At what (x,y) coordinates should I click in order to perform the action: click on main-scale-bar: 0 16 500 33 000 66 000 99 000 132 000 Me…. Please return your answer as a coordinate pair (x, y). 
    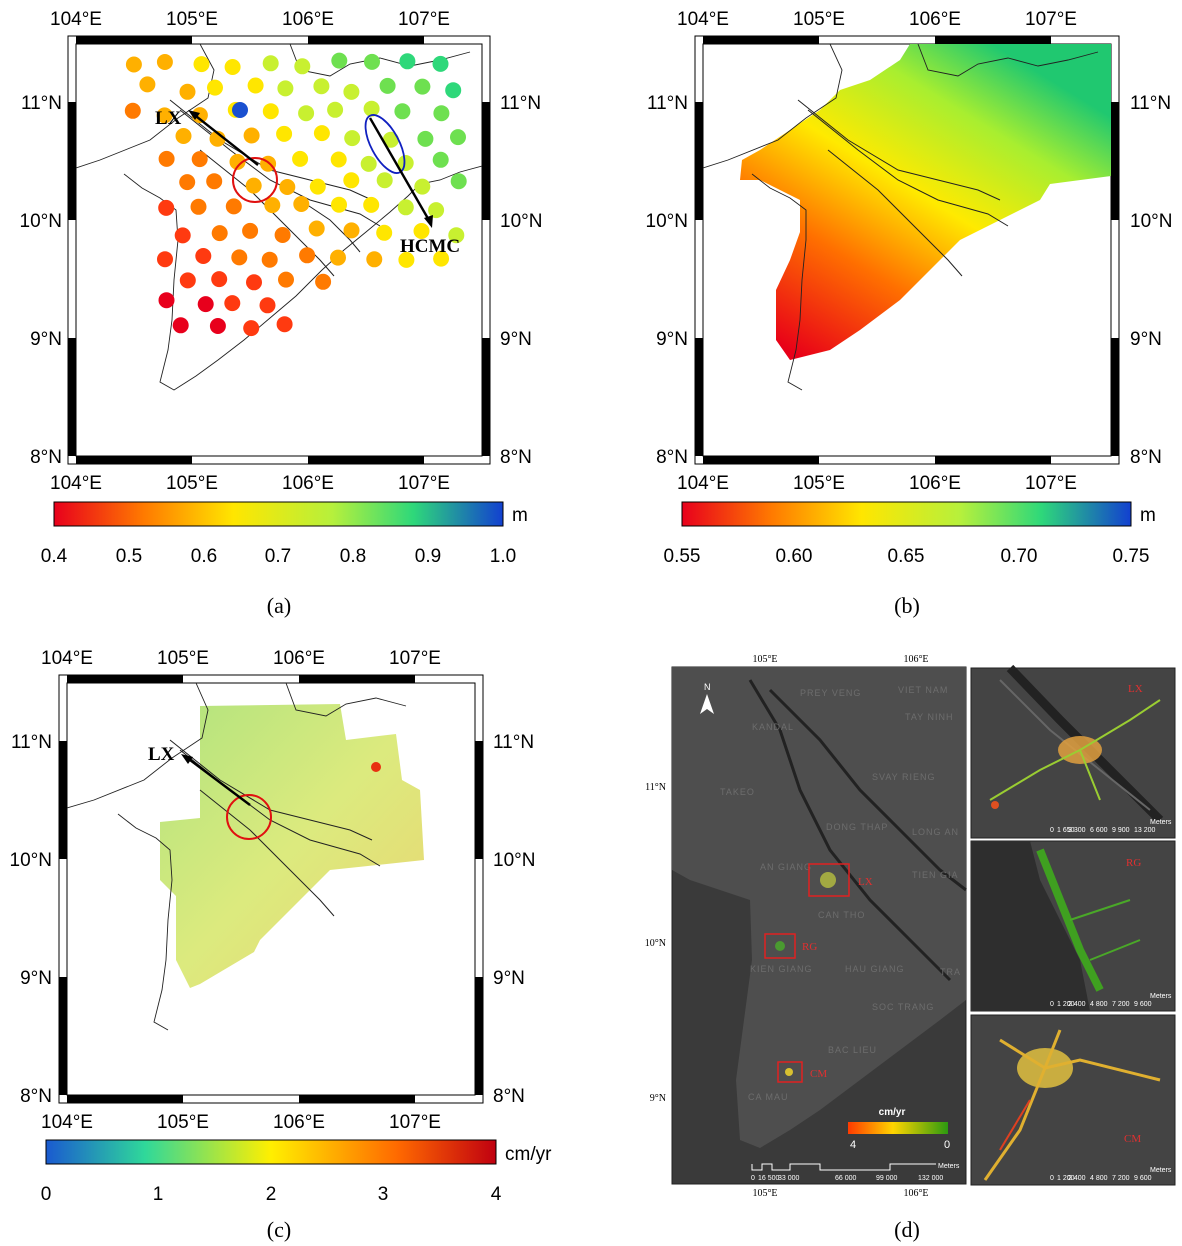
    Looking at the image, I should click on (855, 1172).